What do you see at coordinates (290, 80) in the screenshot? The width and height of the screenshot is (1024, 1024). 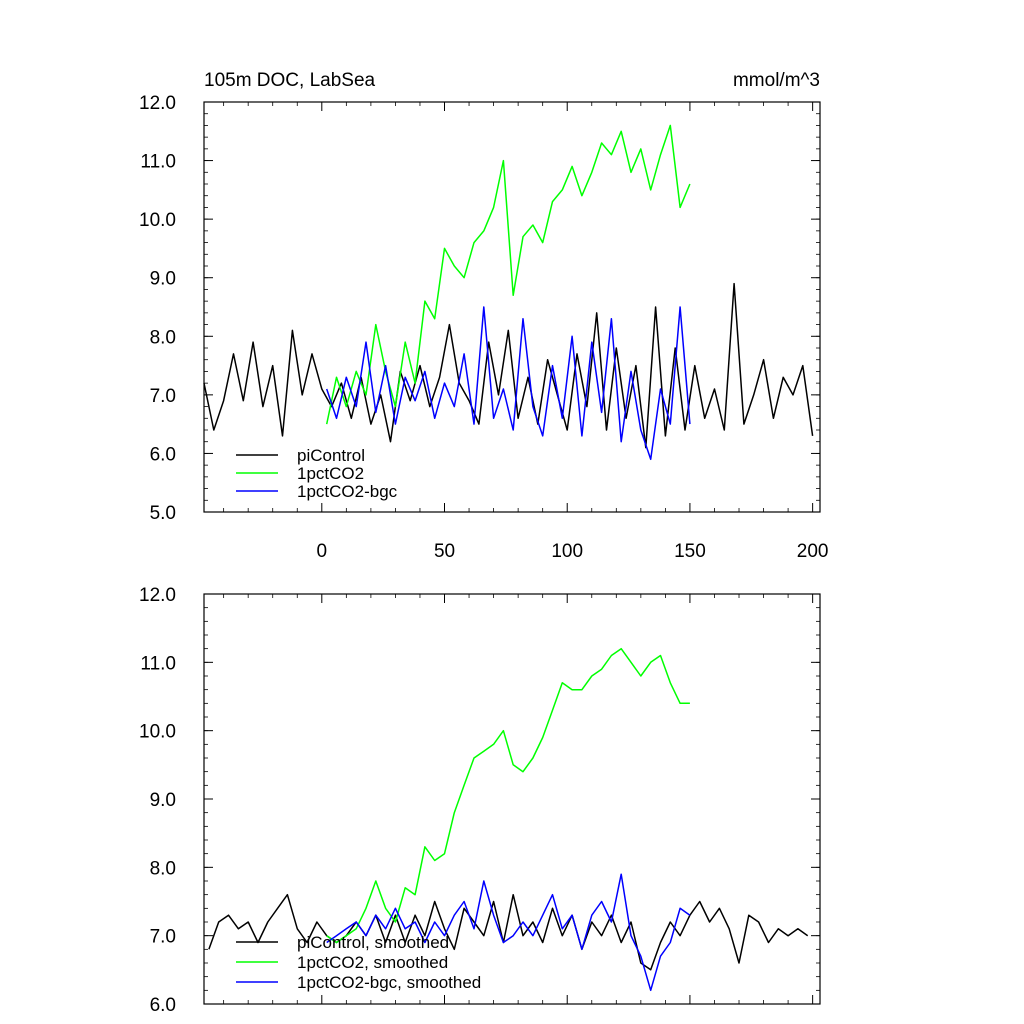 I see `chart-title: 105m DOC, LabSea` at bounding box center [290, 80].